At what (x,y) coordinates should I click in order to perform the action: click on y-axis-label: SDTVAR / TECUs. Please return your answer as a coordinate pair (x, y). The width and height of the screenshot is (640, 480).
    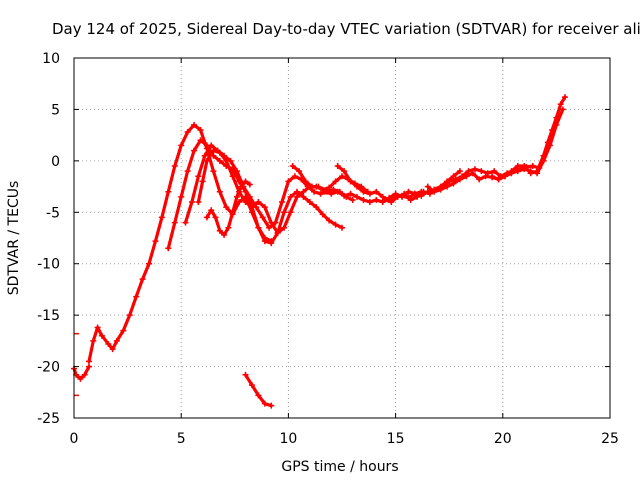
    Looking at the image, I should click on (14, 238).